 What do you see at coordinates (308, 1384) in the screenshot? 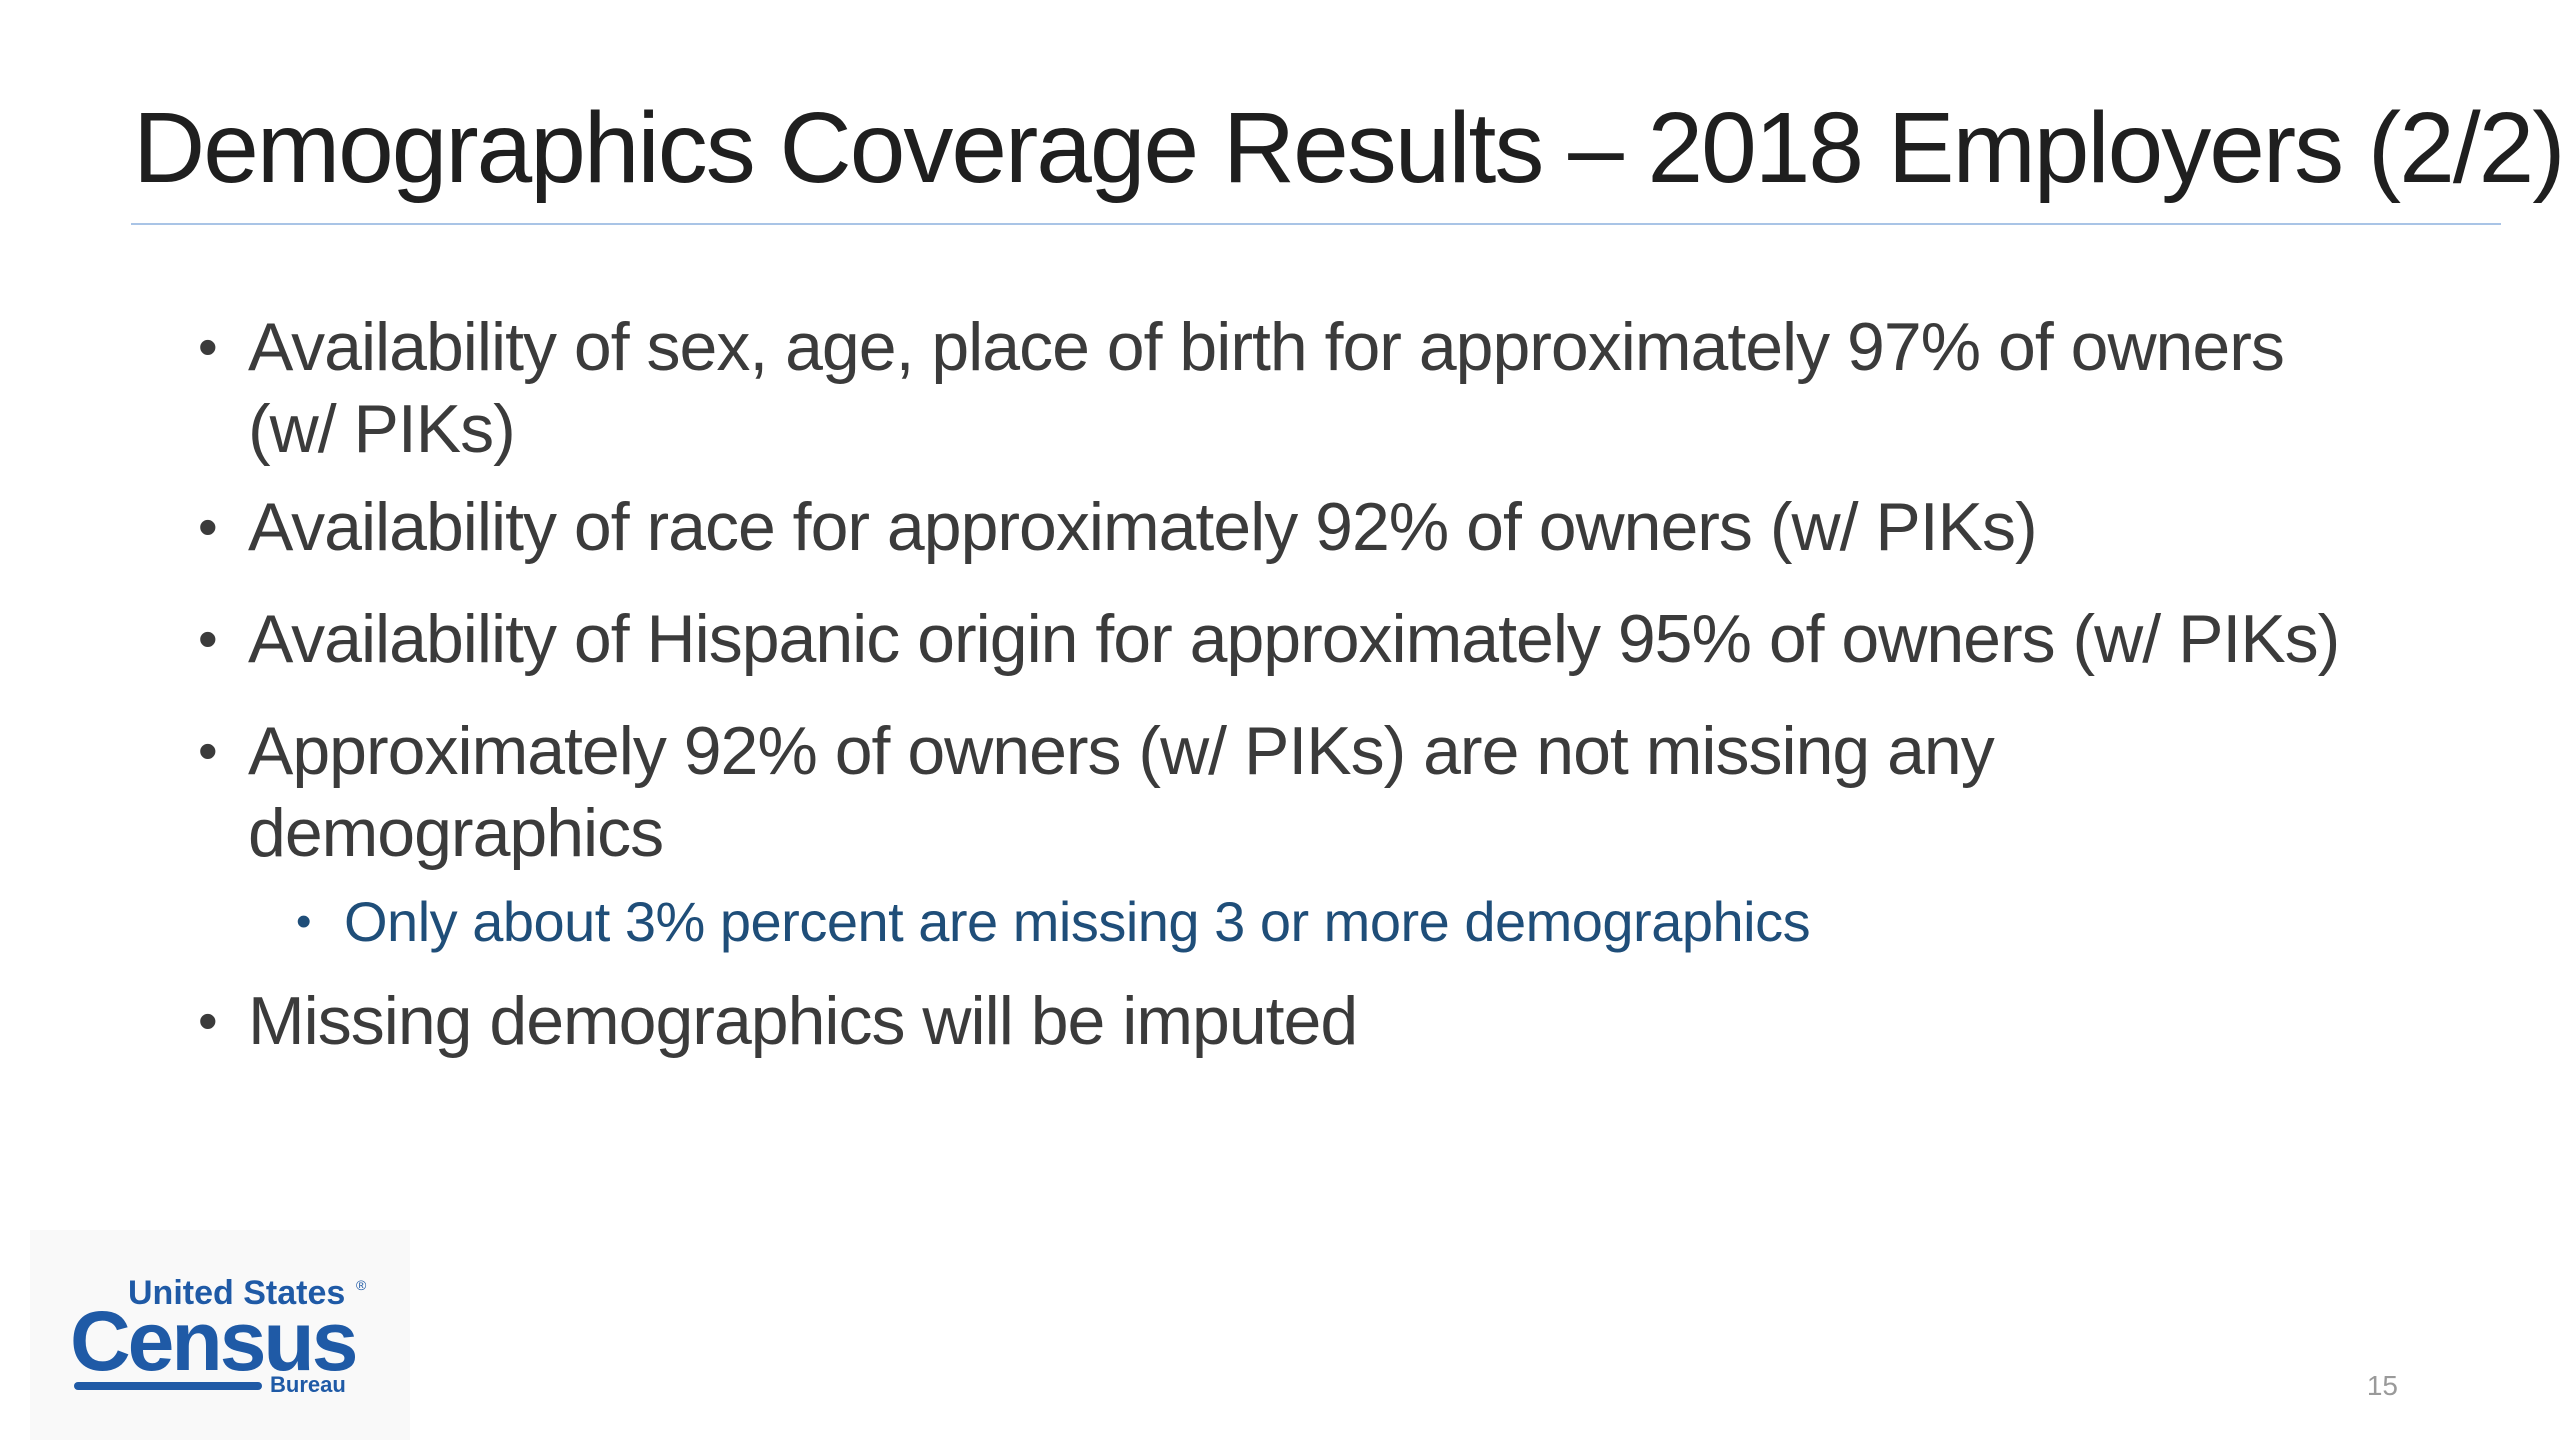
I see `logo-bureau: Bureau` at bounding box center [308, 1384].